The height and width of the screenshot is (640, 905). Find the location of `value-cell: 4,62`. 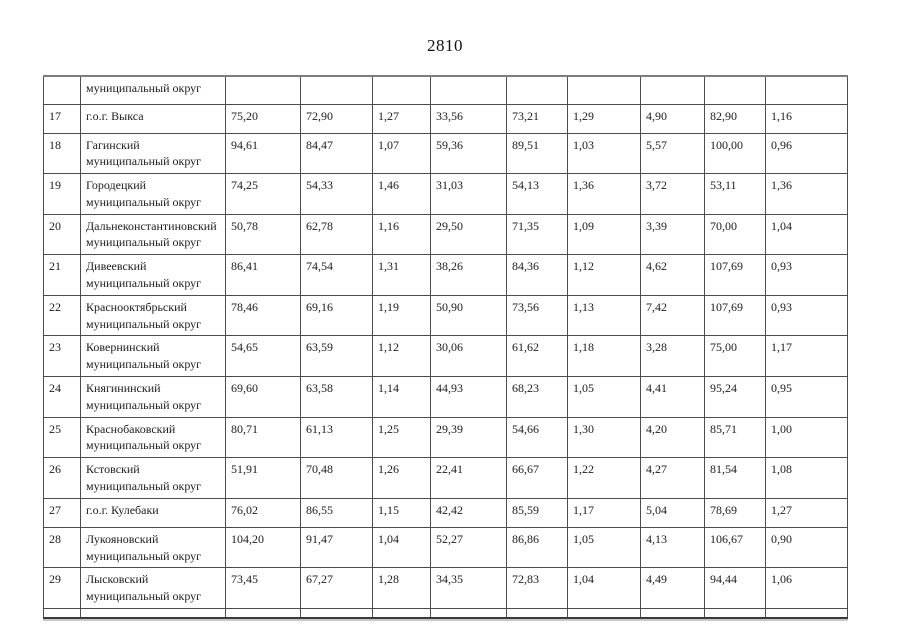

value-cell: 4,62 is located at coordinates (672, 275).